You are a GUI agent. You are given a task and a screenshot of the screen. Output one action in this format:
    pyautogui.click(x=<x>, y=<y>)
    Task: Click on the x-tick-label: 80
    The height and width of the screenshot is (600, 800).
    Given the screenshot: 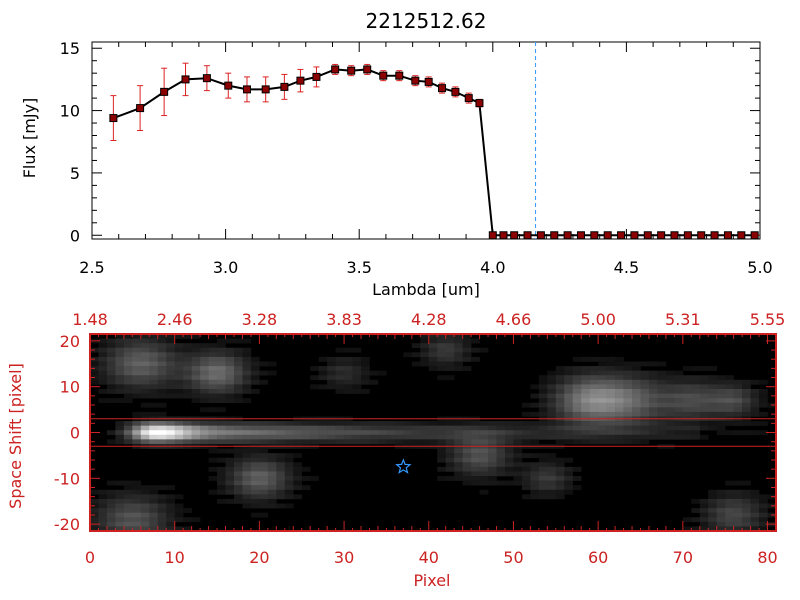 What is the action you would take?
    pyautogui.click(x=767, y=557)
    